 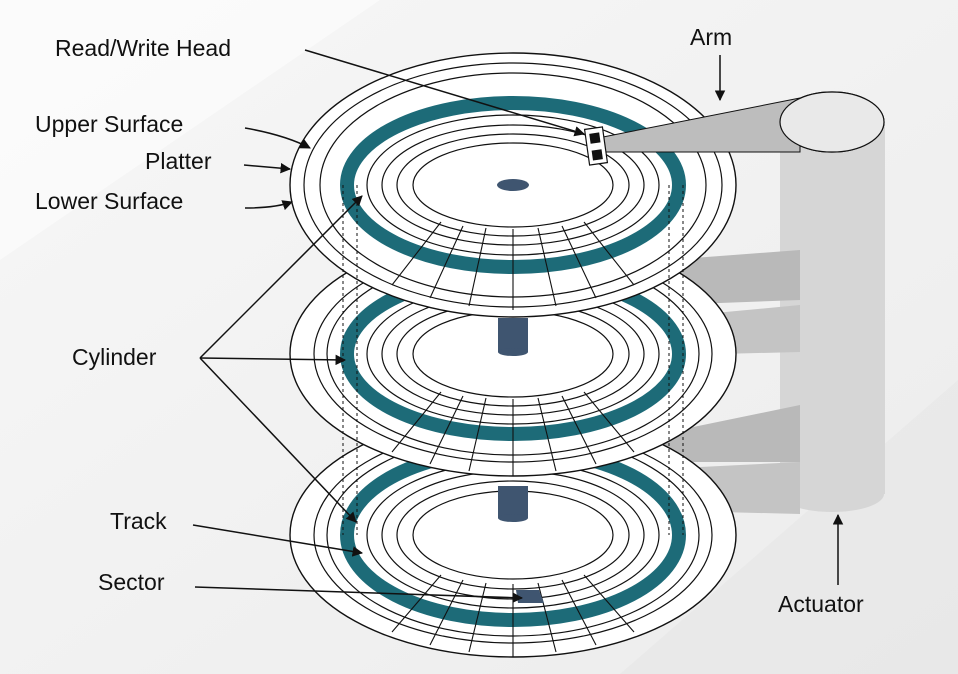 What do you see at coordinates (114, 357) in the screenshot?
I see `cylinder-label: Cylinder` at bounding box center [114, 357].